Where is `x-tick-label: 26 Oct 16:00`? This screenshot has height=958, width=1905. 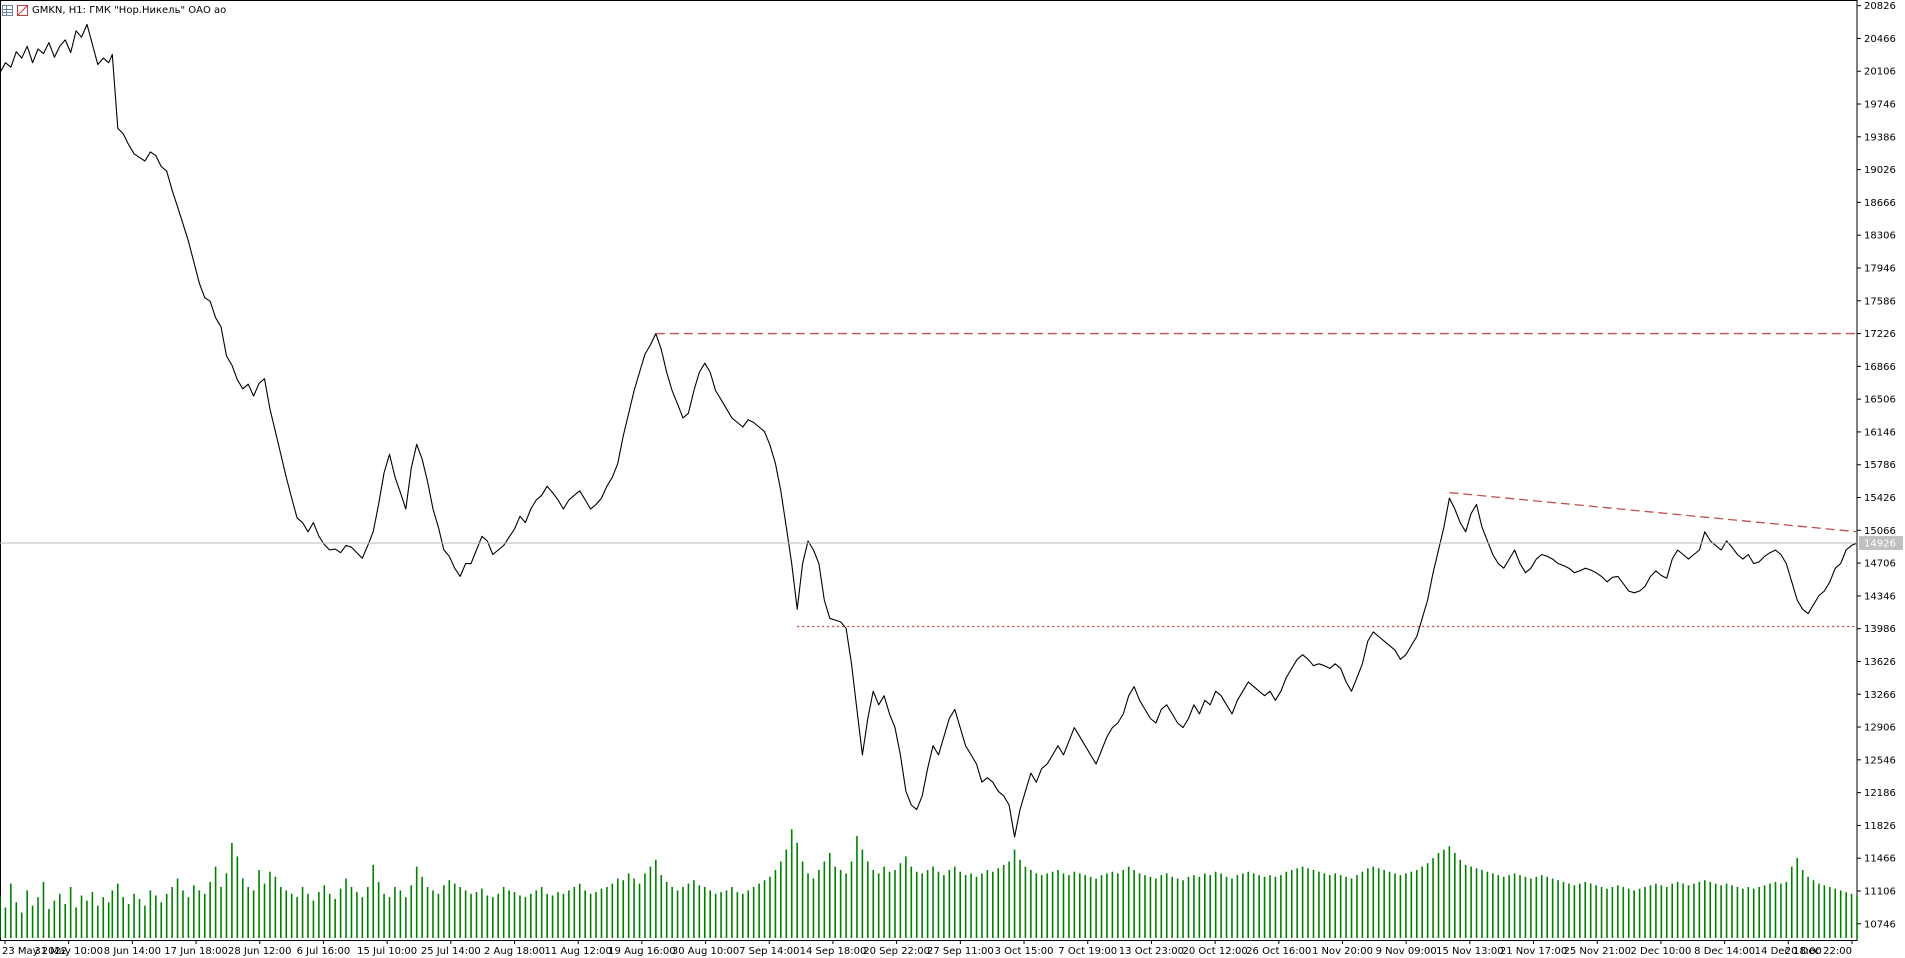
x-tick-label: 26 Oct 16:00 is located at coordinates (1278, 951).